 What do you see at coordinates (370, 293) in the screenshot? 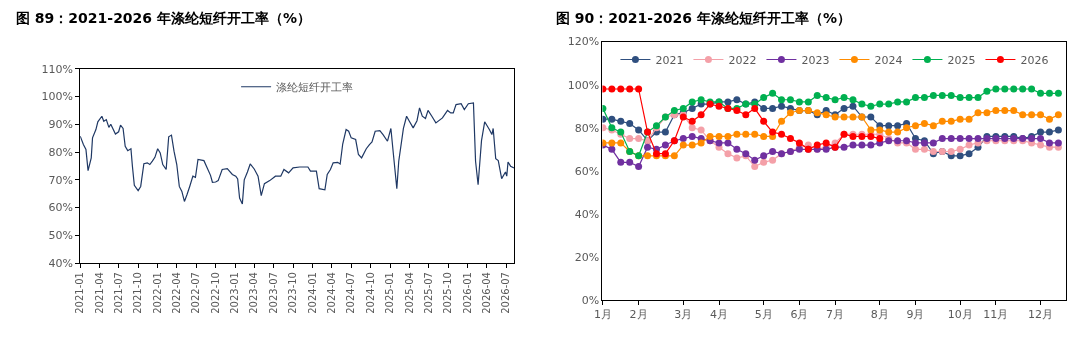
I see `x-tick-label: 2024-10` at bounding box center [370, 293].